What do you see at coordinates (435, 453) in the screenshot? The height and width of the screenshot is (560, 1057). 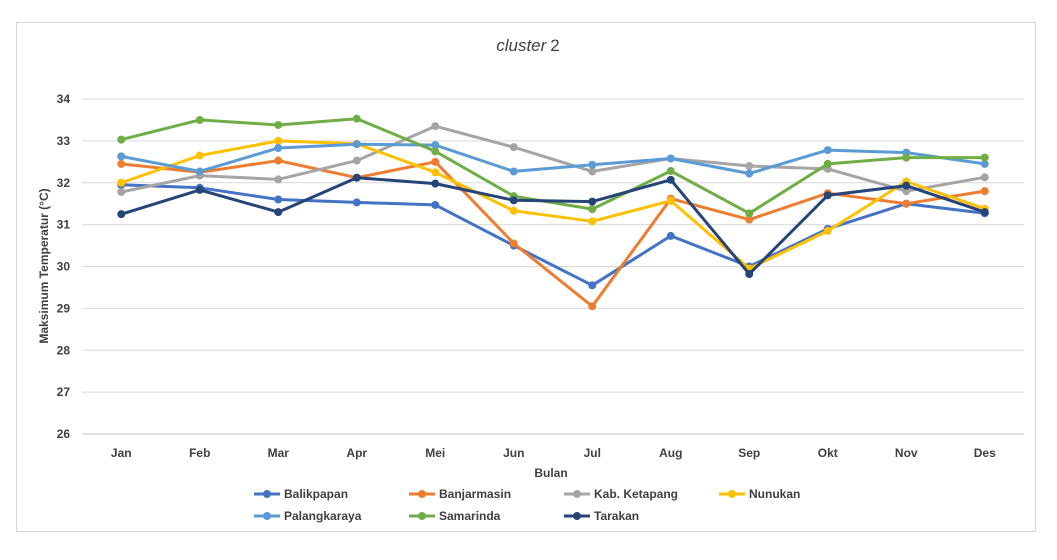 I see `x-tick-label: Mei` at bounding box center [435, 453].